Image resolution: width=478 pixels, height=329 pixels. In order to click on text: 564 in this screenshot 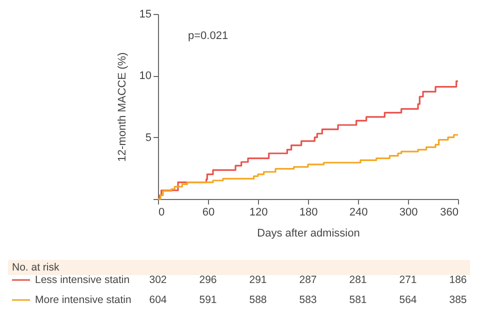, I will do `click(408, 300)`.